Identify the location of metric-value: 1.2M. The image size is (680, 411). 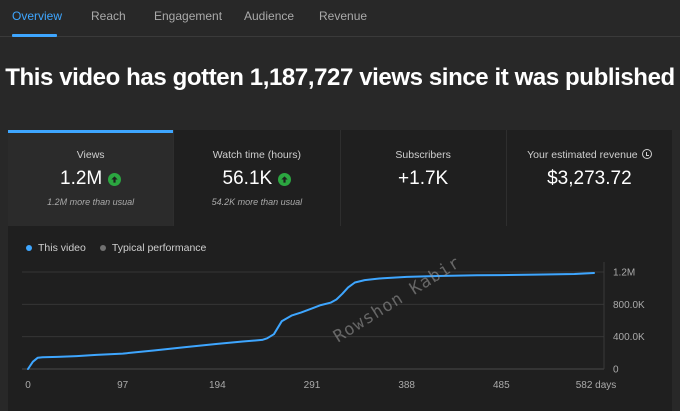
(81, 178).